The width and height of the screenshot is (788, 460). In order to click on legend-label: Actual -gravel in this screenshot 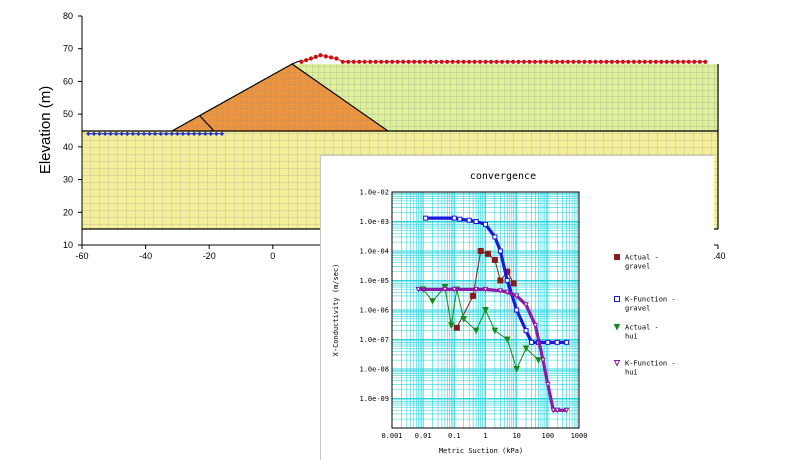, I will do `click(642, 262)`.